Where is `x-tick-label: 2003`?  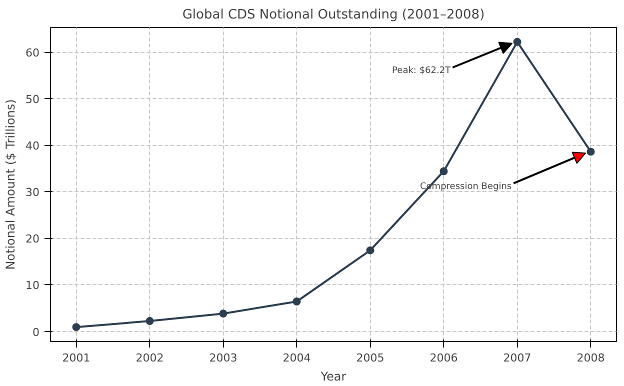
x-tick-label: 2003 is located at coordinates (223, 358).